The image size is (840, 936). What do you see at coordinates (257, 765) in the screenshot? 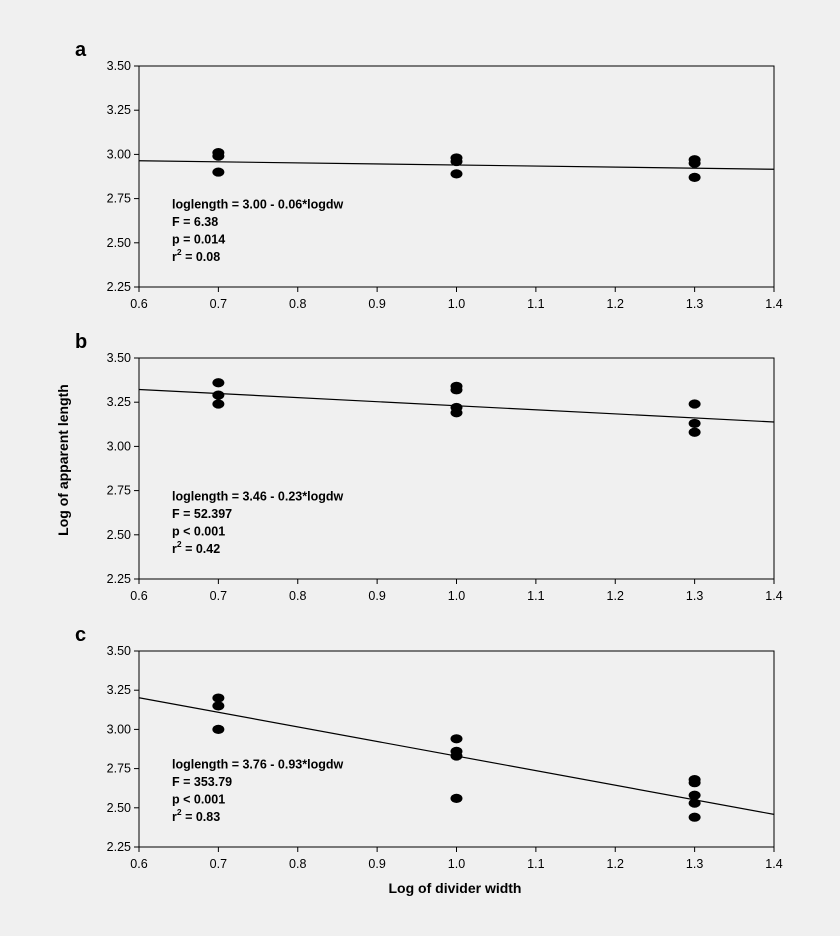
I see `fit-equation: loglength = 3.76 - 0.93*logdw` at bounding box center [257, 765].